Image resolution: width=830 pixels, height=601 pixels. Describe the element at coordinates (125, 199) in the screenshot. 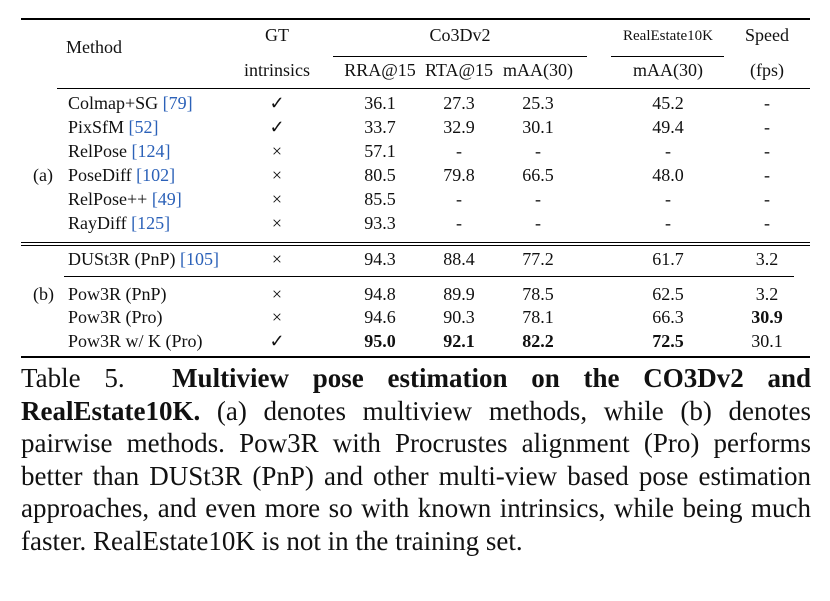

I see `method-name: RelPose++ [49]` at that location.